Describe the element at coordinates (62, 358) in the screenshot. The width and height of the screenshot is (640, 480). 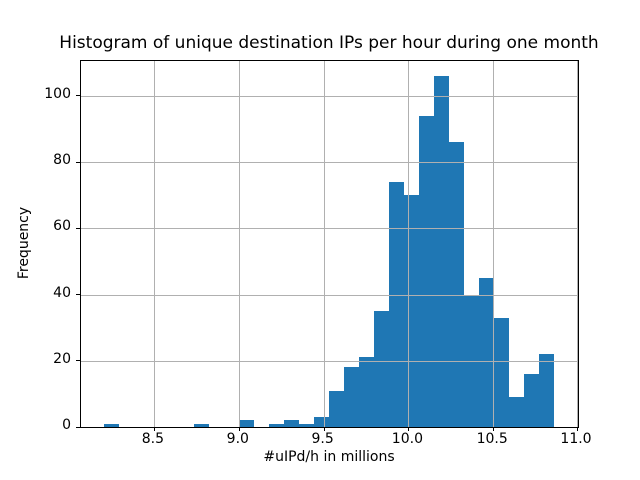
I see `y-tick-label: 20` at that location.